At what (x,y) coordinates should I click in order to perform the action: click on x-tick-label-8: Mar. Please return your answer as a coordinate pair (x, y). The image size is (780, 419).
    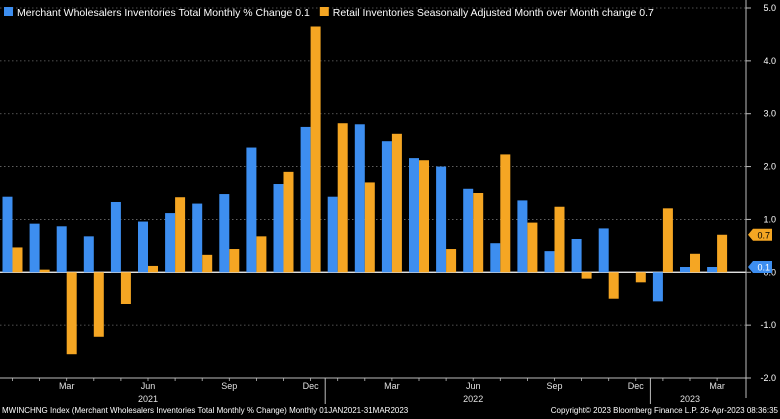
    Looking at the image, I should click on (717, 386).